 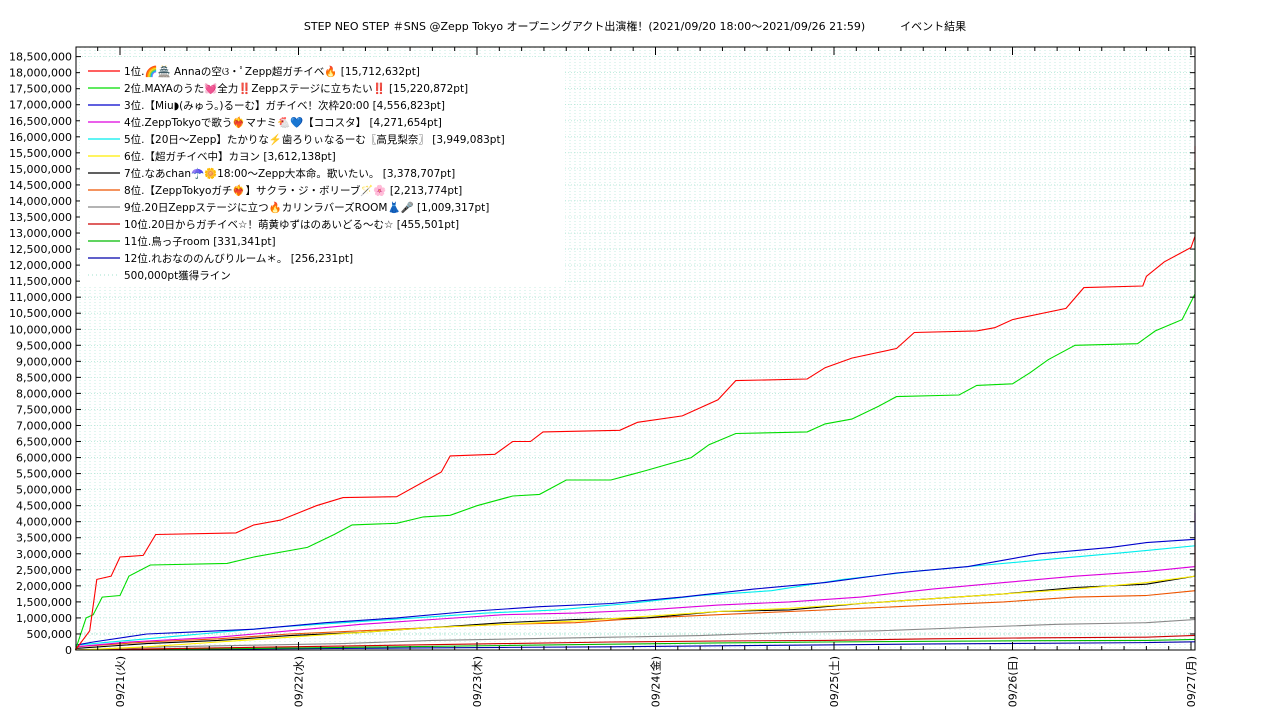 What do you see at coordinates (40, 297) in the screenshot?
I see `y-tick-label: 11,000,000` at bounding box center [40, 297].